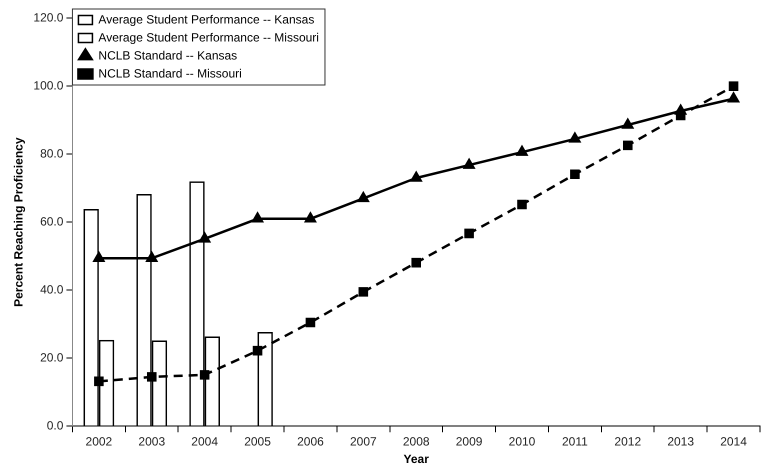  What do you see at coordinates (48, 85) in the screenshot?
I see `y-tick-label: 100.0` at bounding box center [48, 85].